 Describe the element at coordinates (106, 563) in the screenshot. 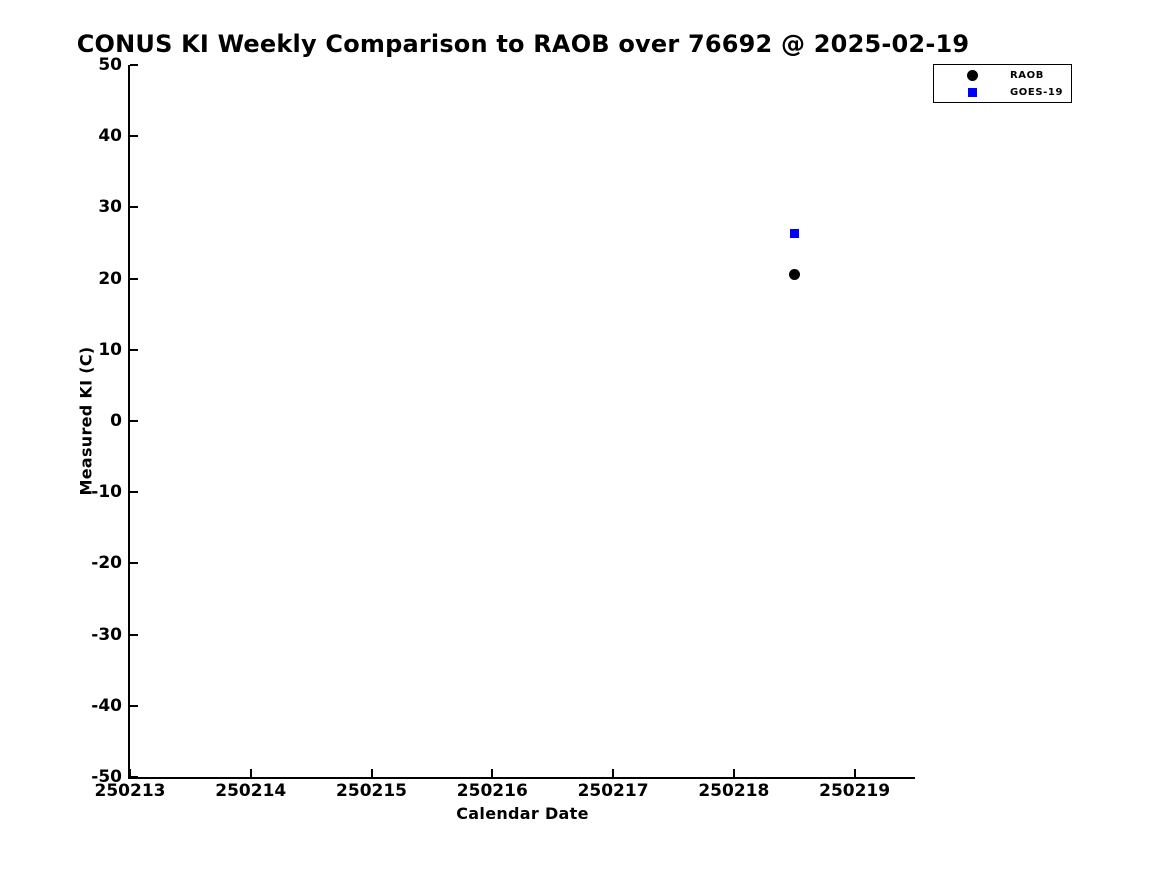

I see `y-tick-label: -20` at that location.